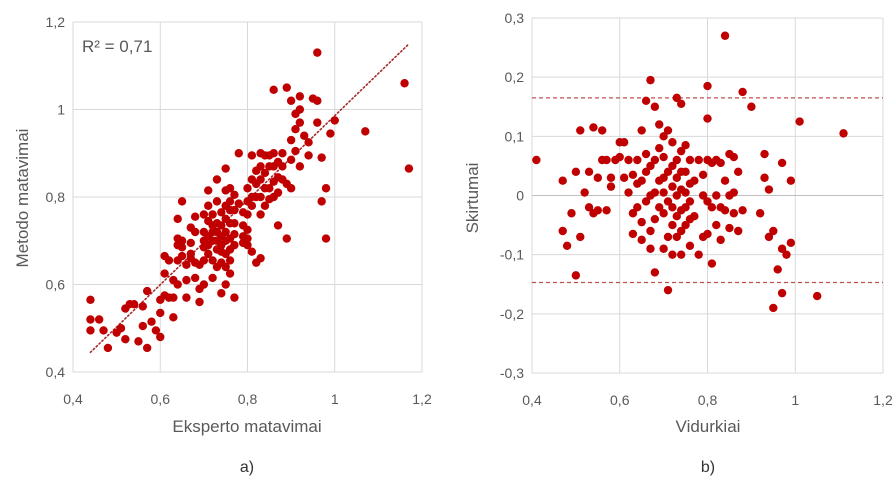  What do you see at coordinates (247, 467) in the screenshot?
I see `caption-a: a)` at bounding box center [247, 467].